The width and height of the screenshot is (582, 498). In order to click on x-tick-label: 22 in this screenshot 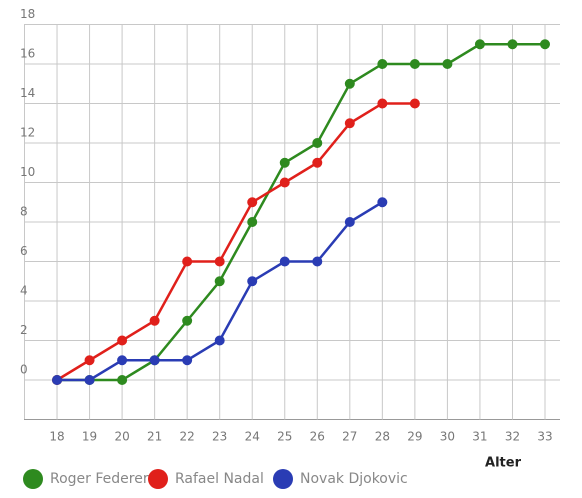, I will do `click(187, 437)`.